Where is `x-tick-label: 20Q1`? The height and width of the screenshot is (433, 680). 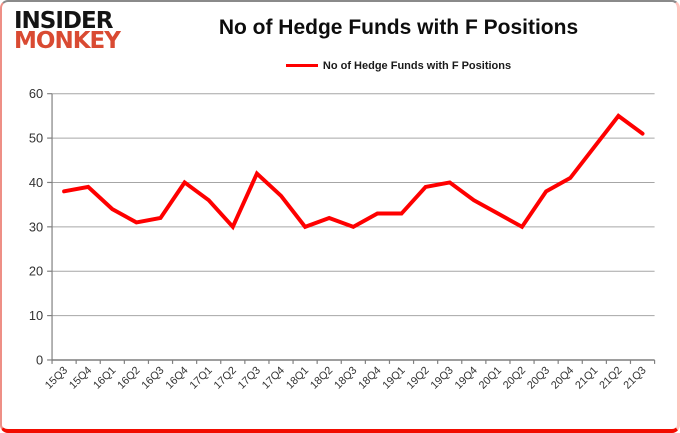
x-tick-label: 20Q1 is located at coordinates (490, 377).